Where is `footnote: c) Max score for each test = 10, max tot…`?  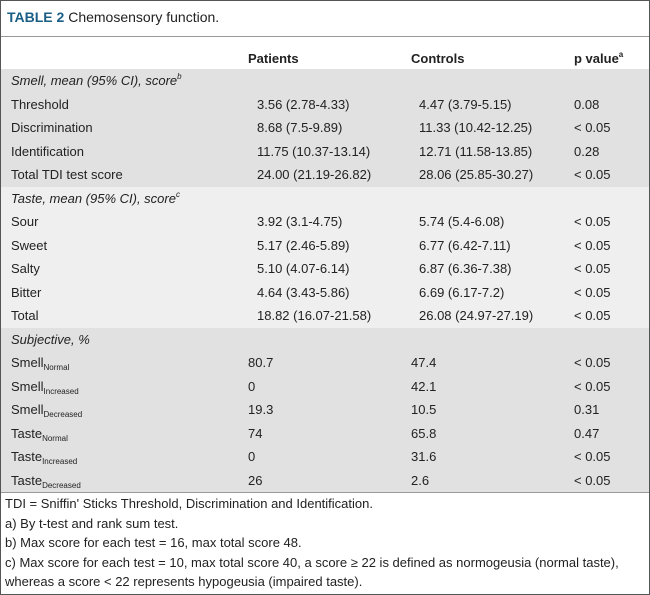 footnote: c) Max score for each test = 10, max tot… is located at coordinates (312, 562).